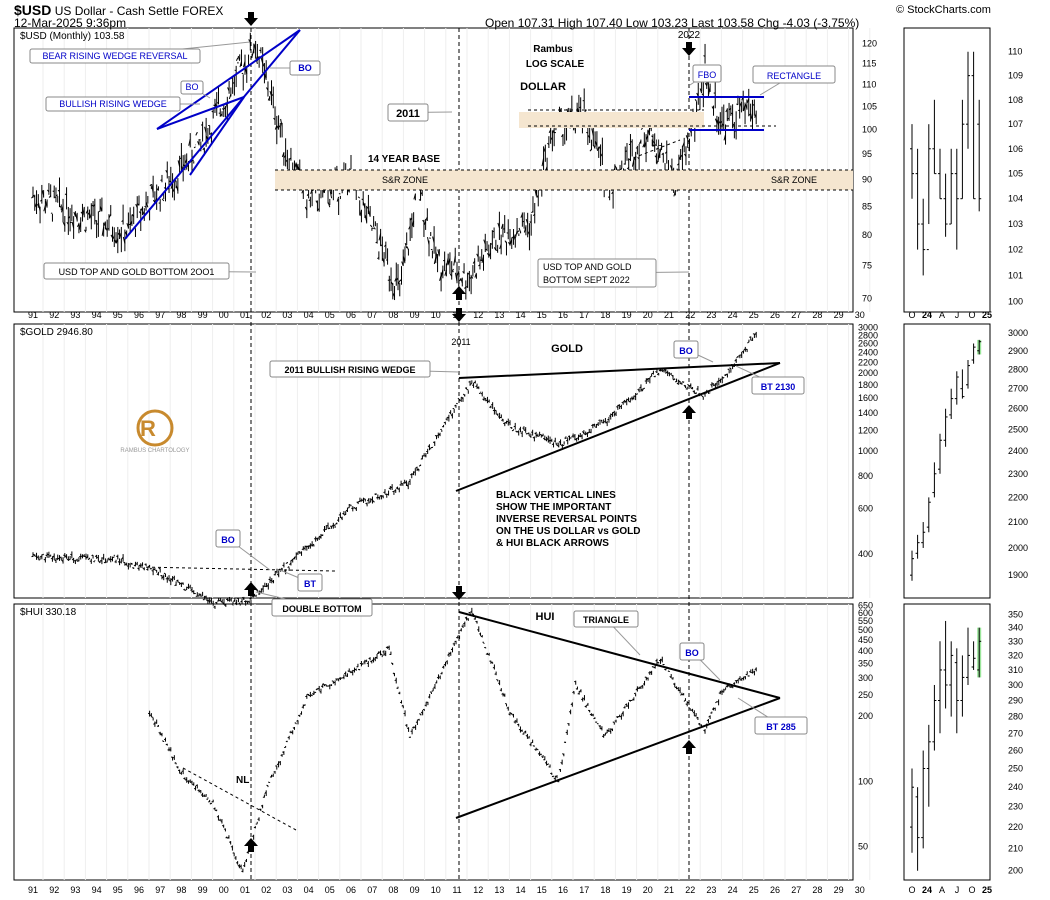 The image size is (1050, 900). What do you see at coordinates (868, 373) in the screenshot?
I see `y-tick-label: 2000` at bounding box center [868, 373].